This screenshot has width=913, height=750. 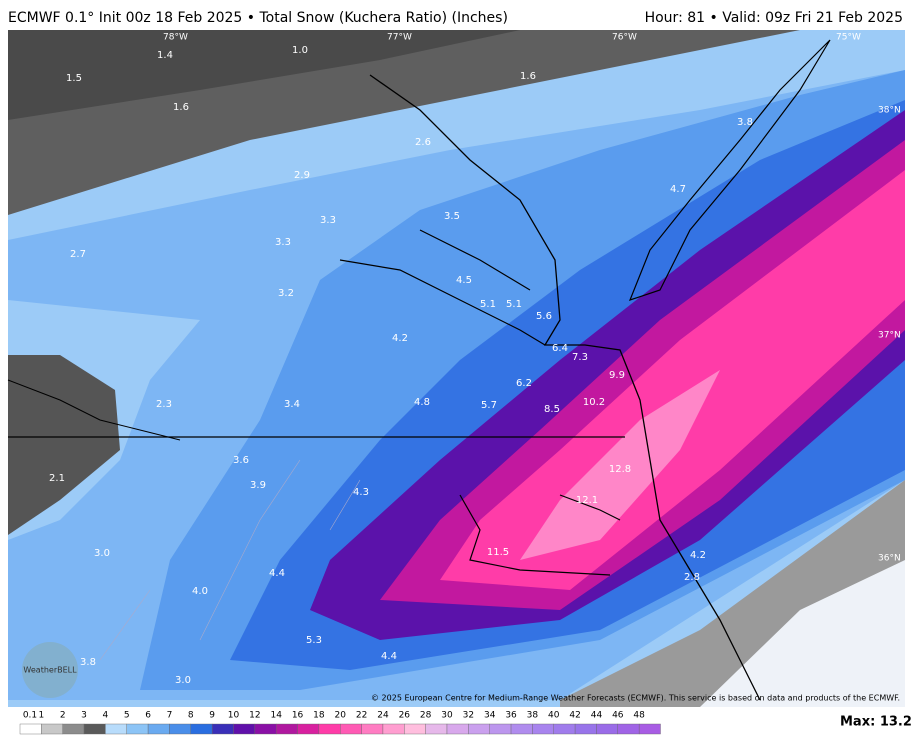 What do you see at coordinates (230, 560) in the screenshot?
I see `county-line` at bounding box center [230, 560].